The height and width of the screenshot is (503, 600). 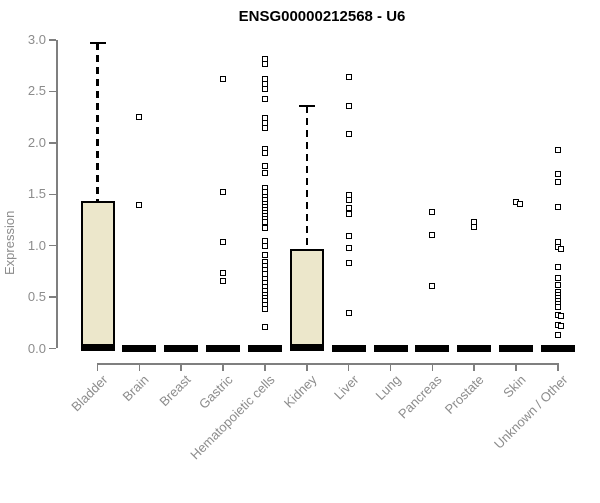 What do you see at coordinates (139, 348) in the screenshot?
I see `flat-box-brain` at bounding box center [139, 348].